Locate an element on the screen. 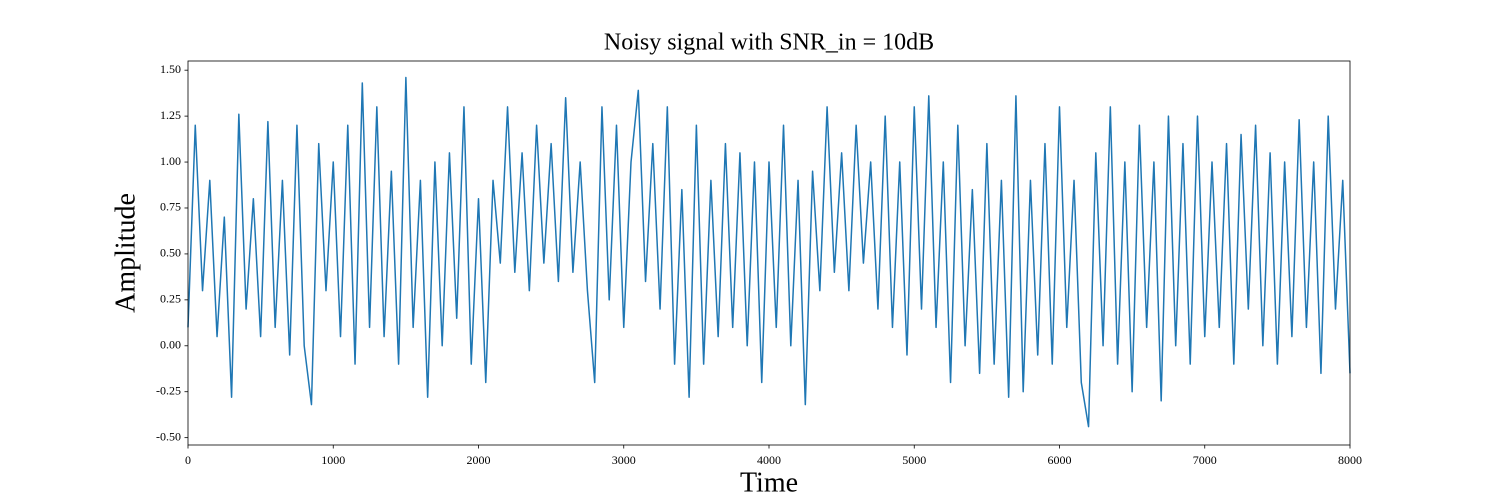 The height and width of the screenshot is (500, 1500). y-tick-label: 1.00 is located at coordinates (170, 161).